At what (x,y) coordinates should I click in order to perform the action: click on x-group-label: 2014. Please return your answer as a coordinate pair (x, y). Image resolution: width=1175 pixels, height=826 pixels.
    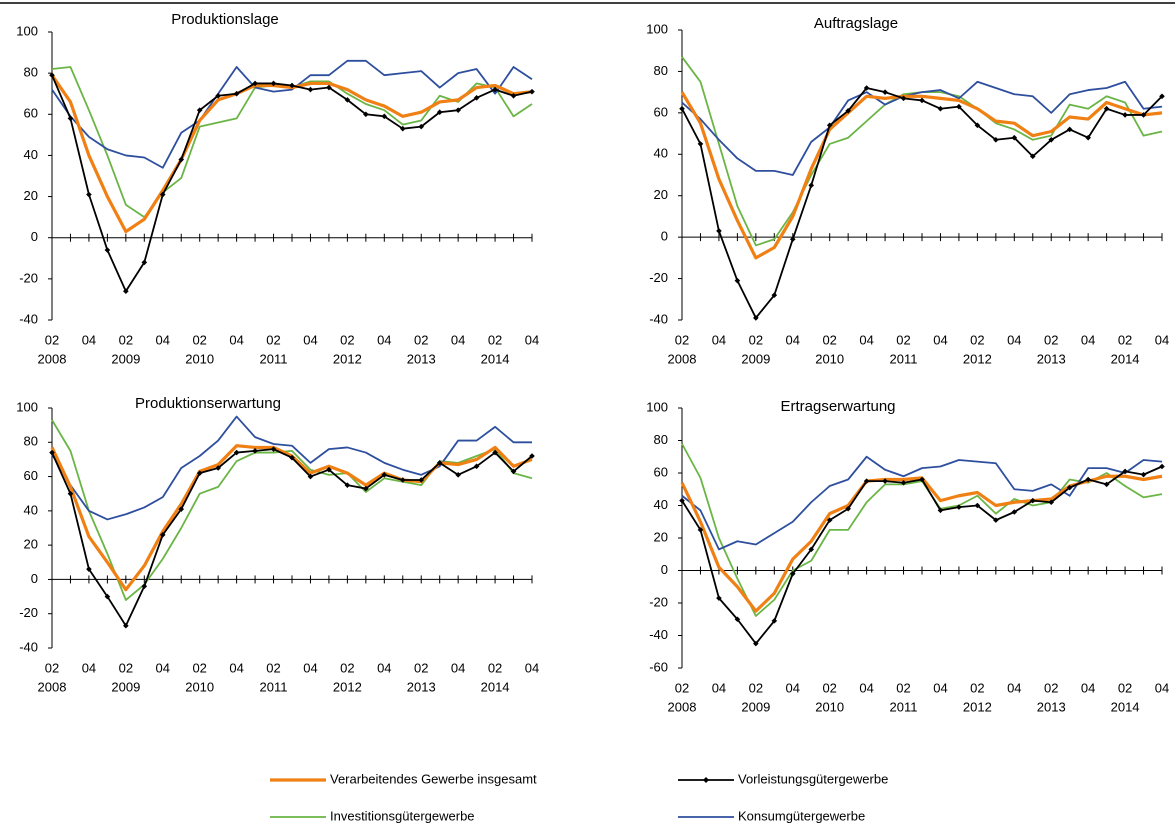
    Looking at the image, I should click on (495, 358).